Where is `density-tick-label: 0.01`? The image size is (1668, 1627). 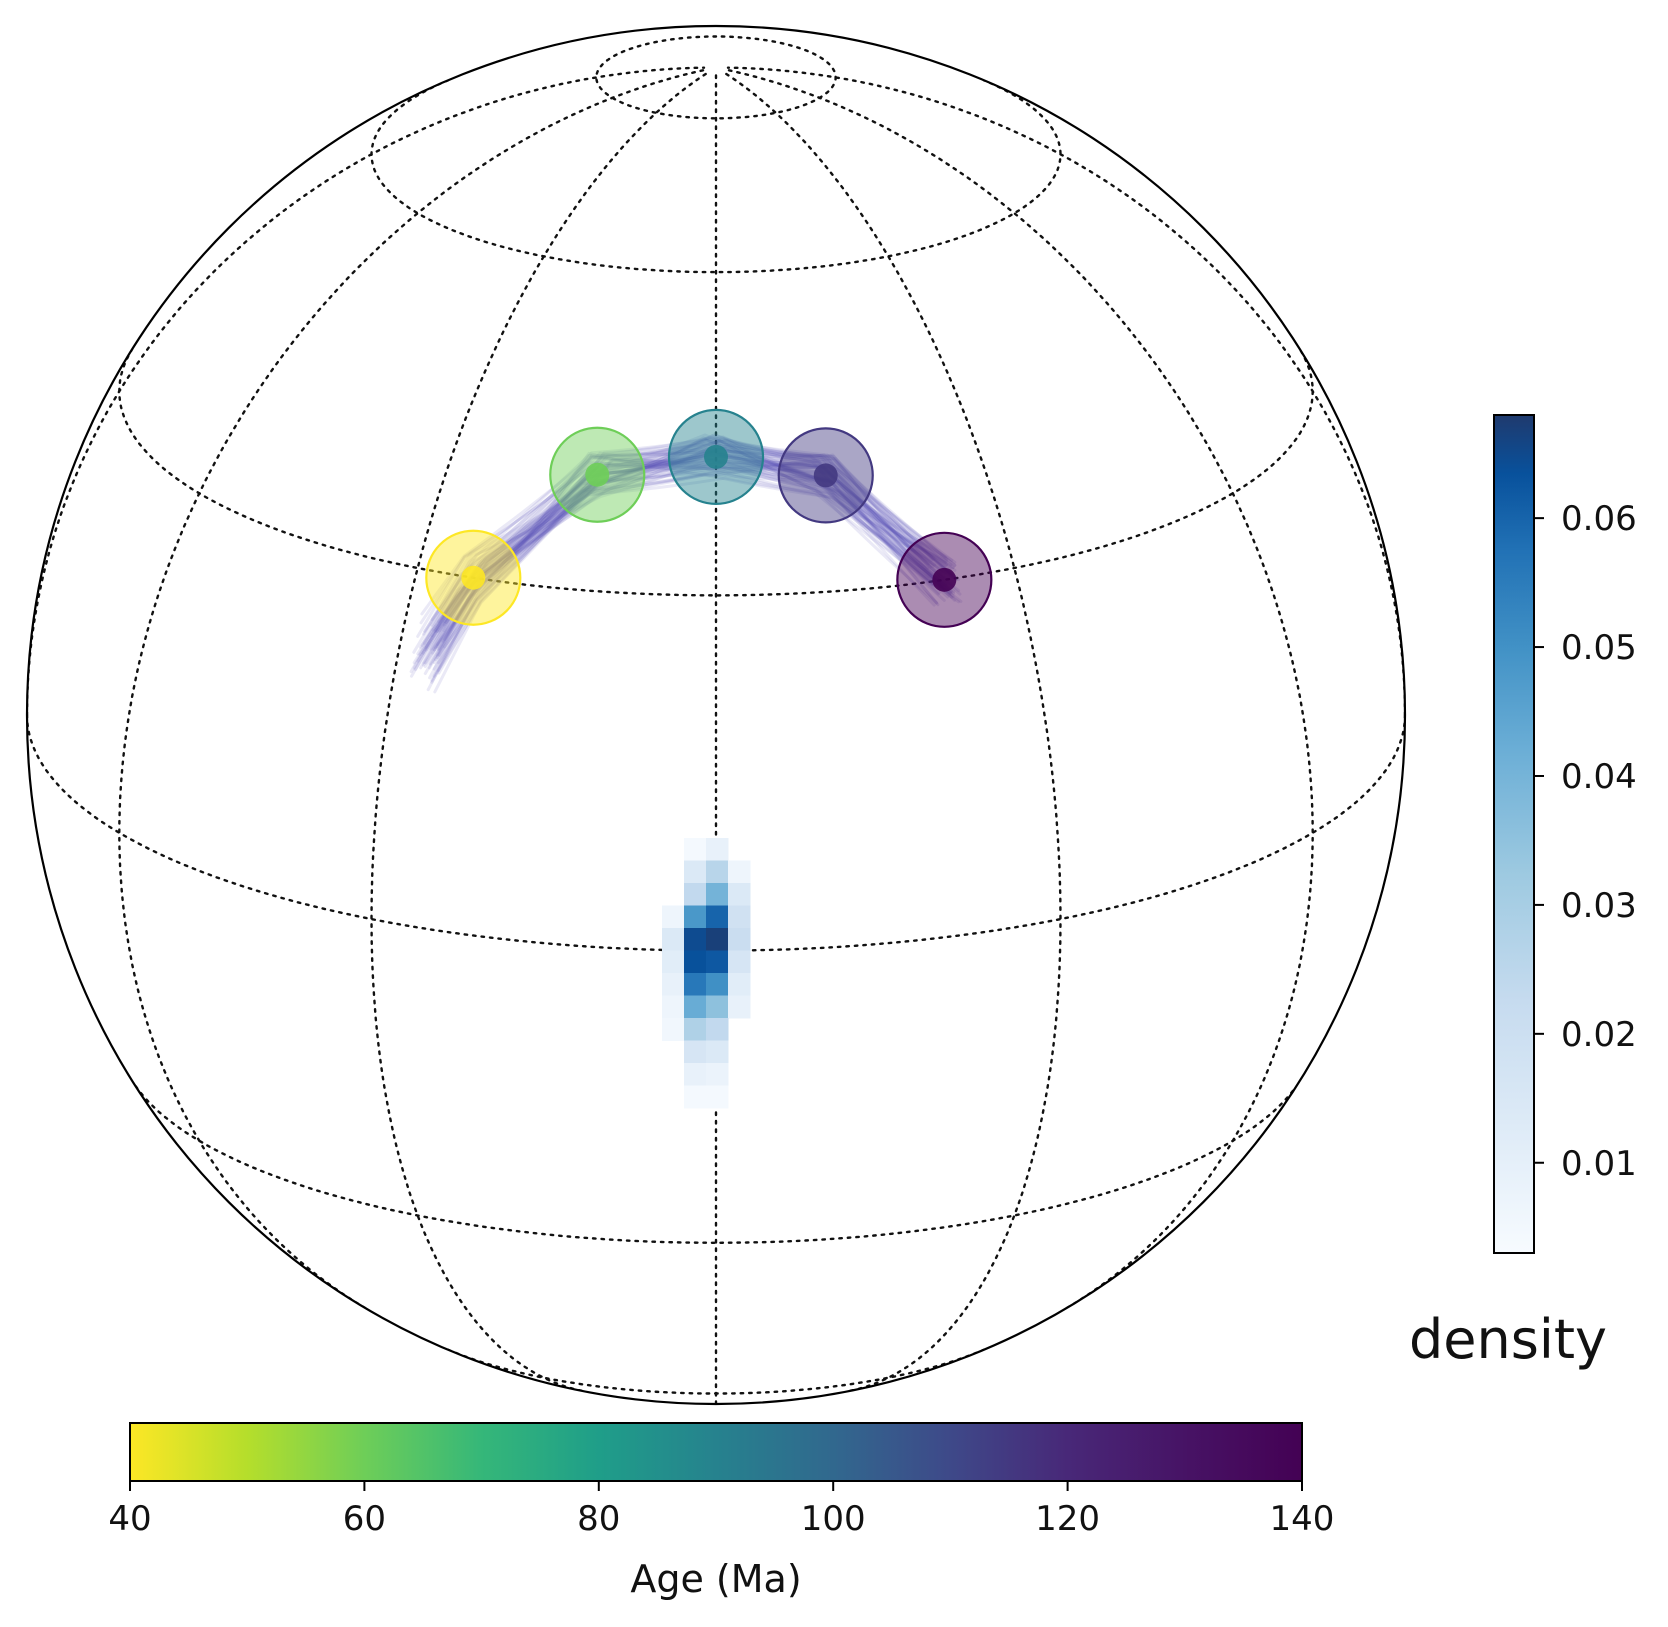
density-tick-label: 0.01 is located at coordinates (1599, 1164).